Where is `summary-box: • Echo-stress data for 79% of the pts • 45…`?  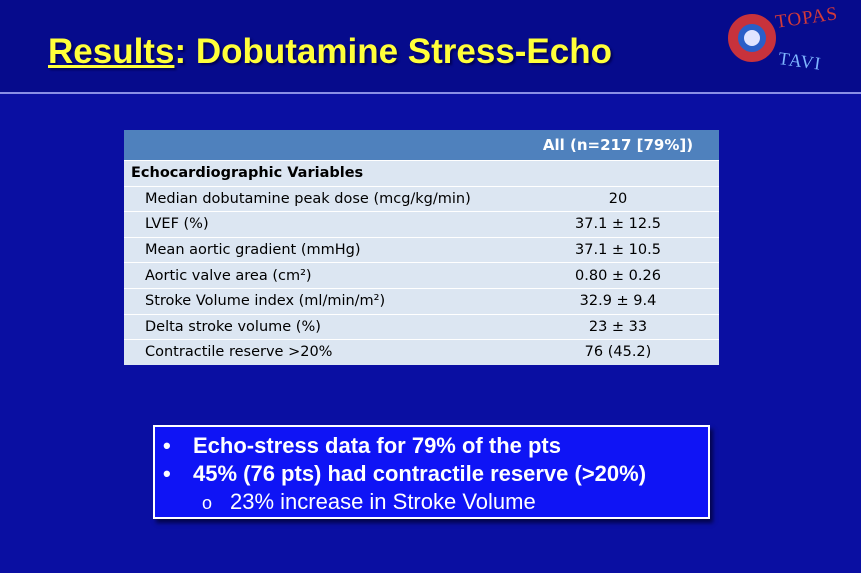
summary-box: • Echo-stress data for 79% of the pts • 45… is located at coordinates (431, 472).